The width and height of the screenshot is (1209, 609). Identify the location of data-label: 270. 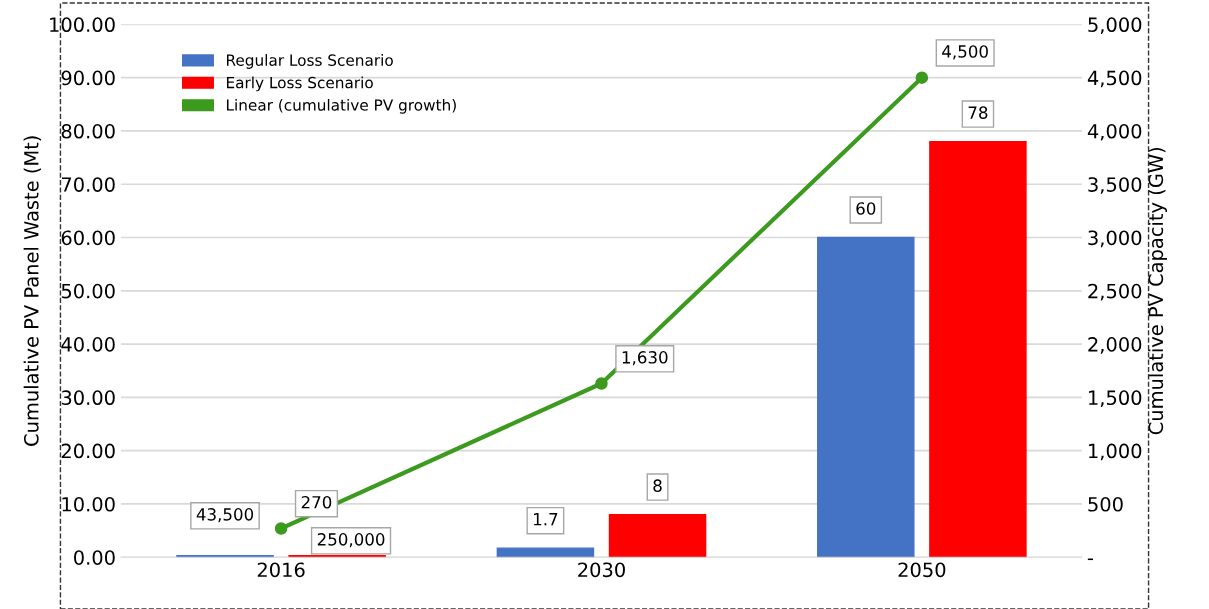
(316, 502).